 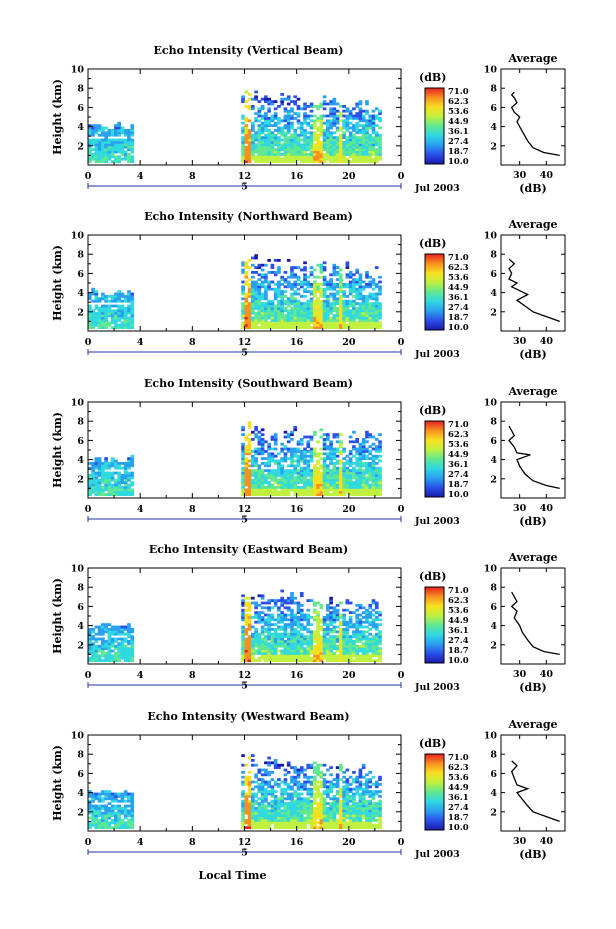 What do you see at coordinates (57, 616) in the screenshot?
I see `y-axis-label: Height (km)` at bounding box center [57, 616].